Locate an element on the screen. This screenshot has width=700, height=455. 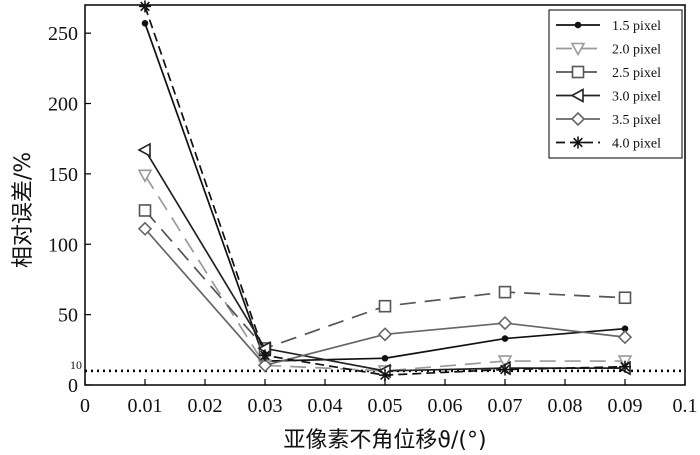
y-tick-label: 100 is located at coordinates (63, 245).